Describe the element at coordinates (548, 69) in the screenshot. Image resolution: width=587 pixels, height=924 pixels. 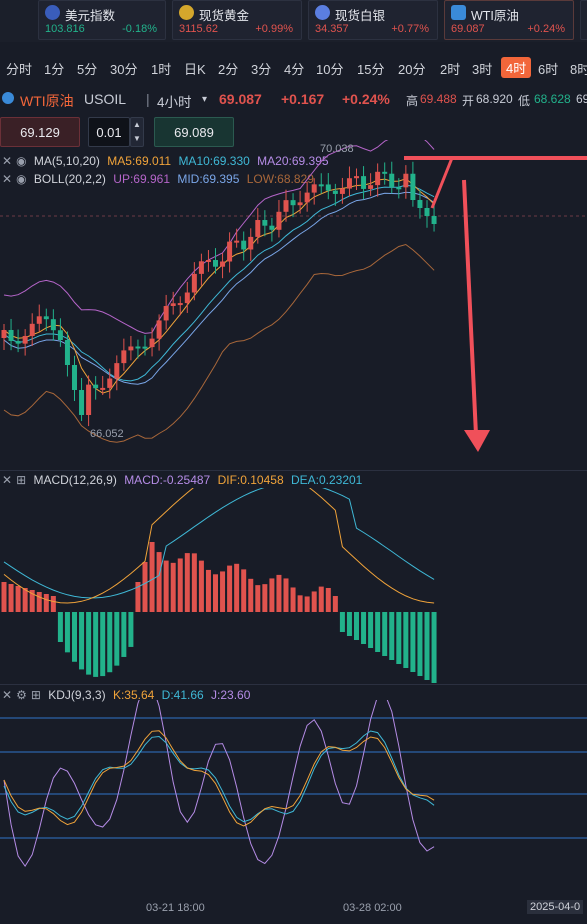
I see `tf-6h: 6时` at that location.